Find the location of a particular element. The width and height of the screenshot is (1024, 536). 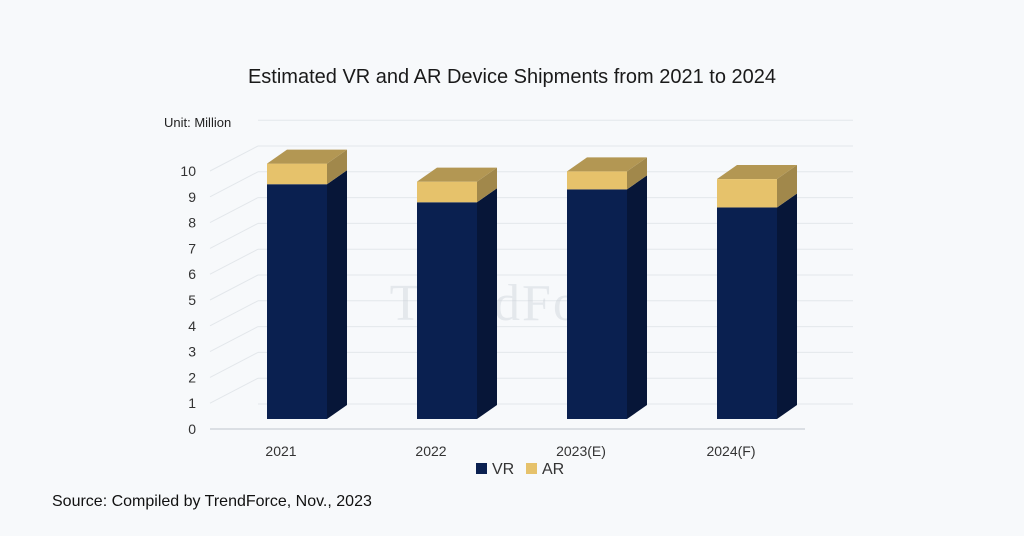

bar-side-vr-2023(E) is located at coordinates (637, 297).